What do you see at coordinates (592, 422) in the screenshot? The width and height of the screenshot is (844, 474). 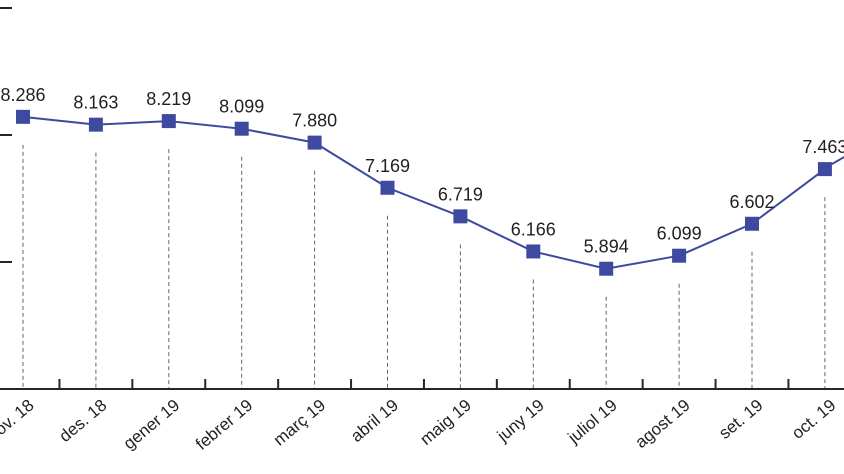 I see `x-tick-label: juliol 19` at bounding box center [592, 422].